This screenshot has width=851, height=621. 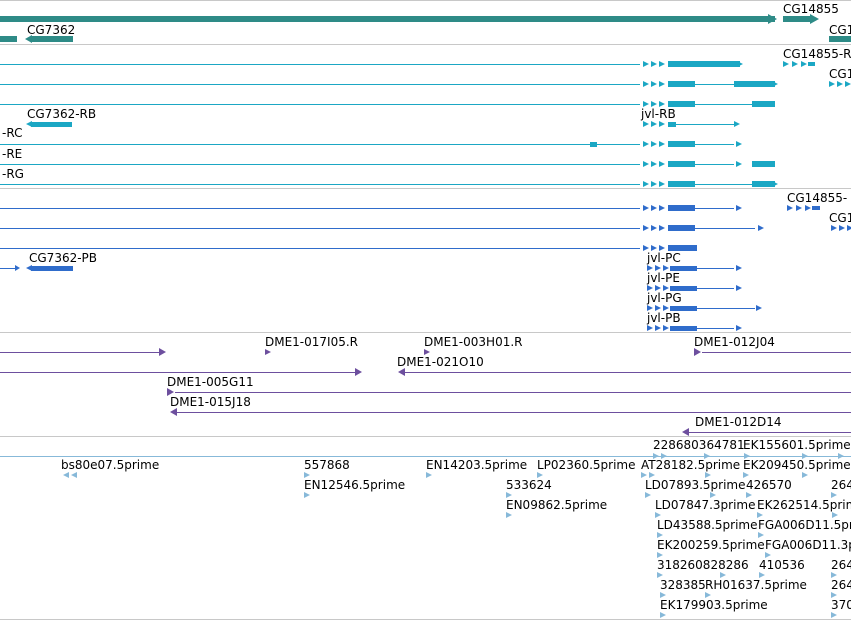 What do you see at coordinates (28, 39) in the screenshot?
I see `arrow-left-icon` at bounding box center [28, 39].